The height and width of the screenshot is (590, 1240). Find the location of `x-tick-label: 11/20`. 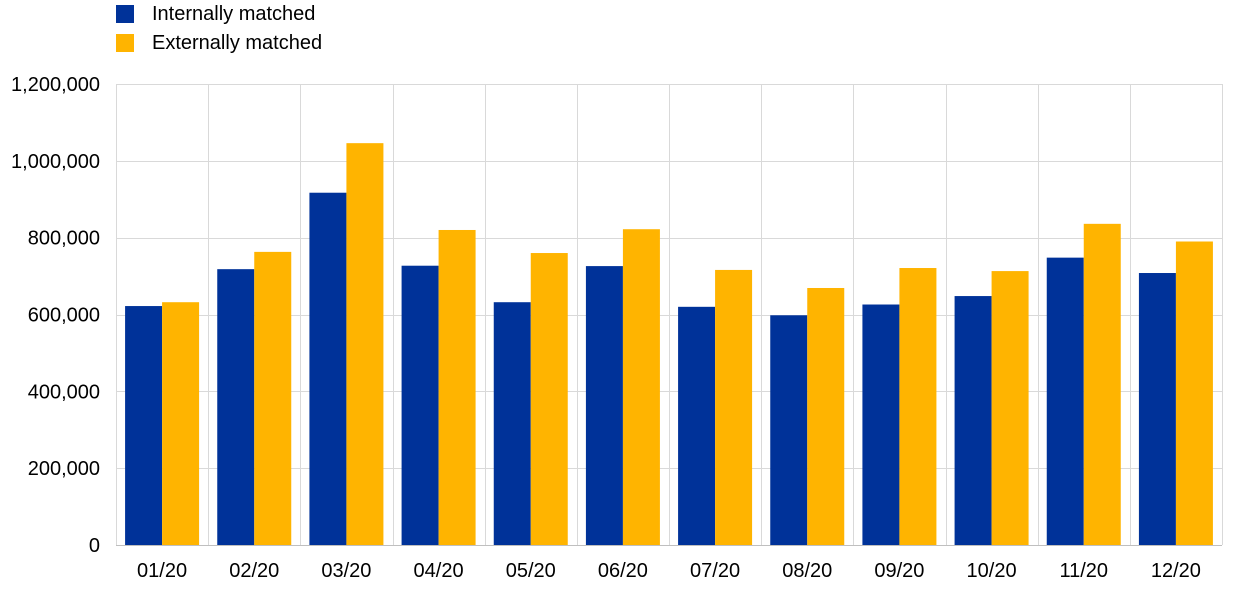

x-tick-label: 11/20 is located at coordinates (1083, 571).